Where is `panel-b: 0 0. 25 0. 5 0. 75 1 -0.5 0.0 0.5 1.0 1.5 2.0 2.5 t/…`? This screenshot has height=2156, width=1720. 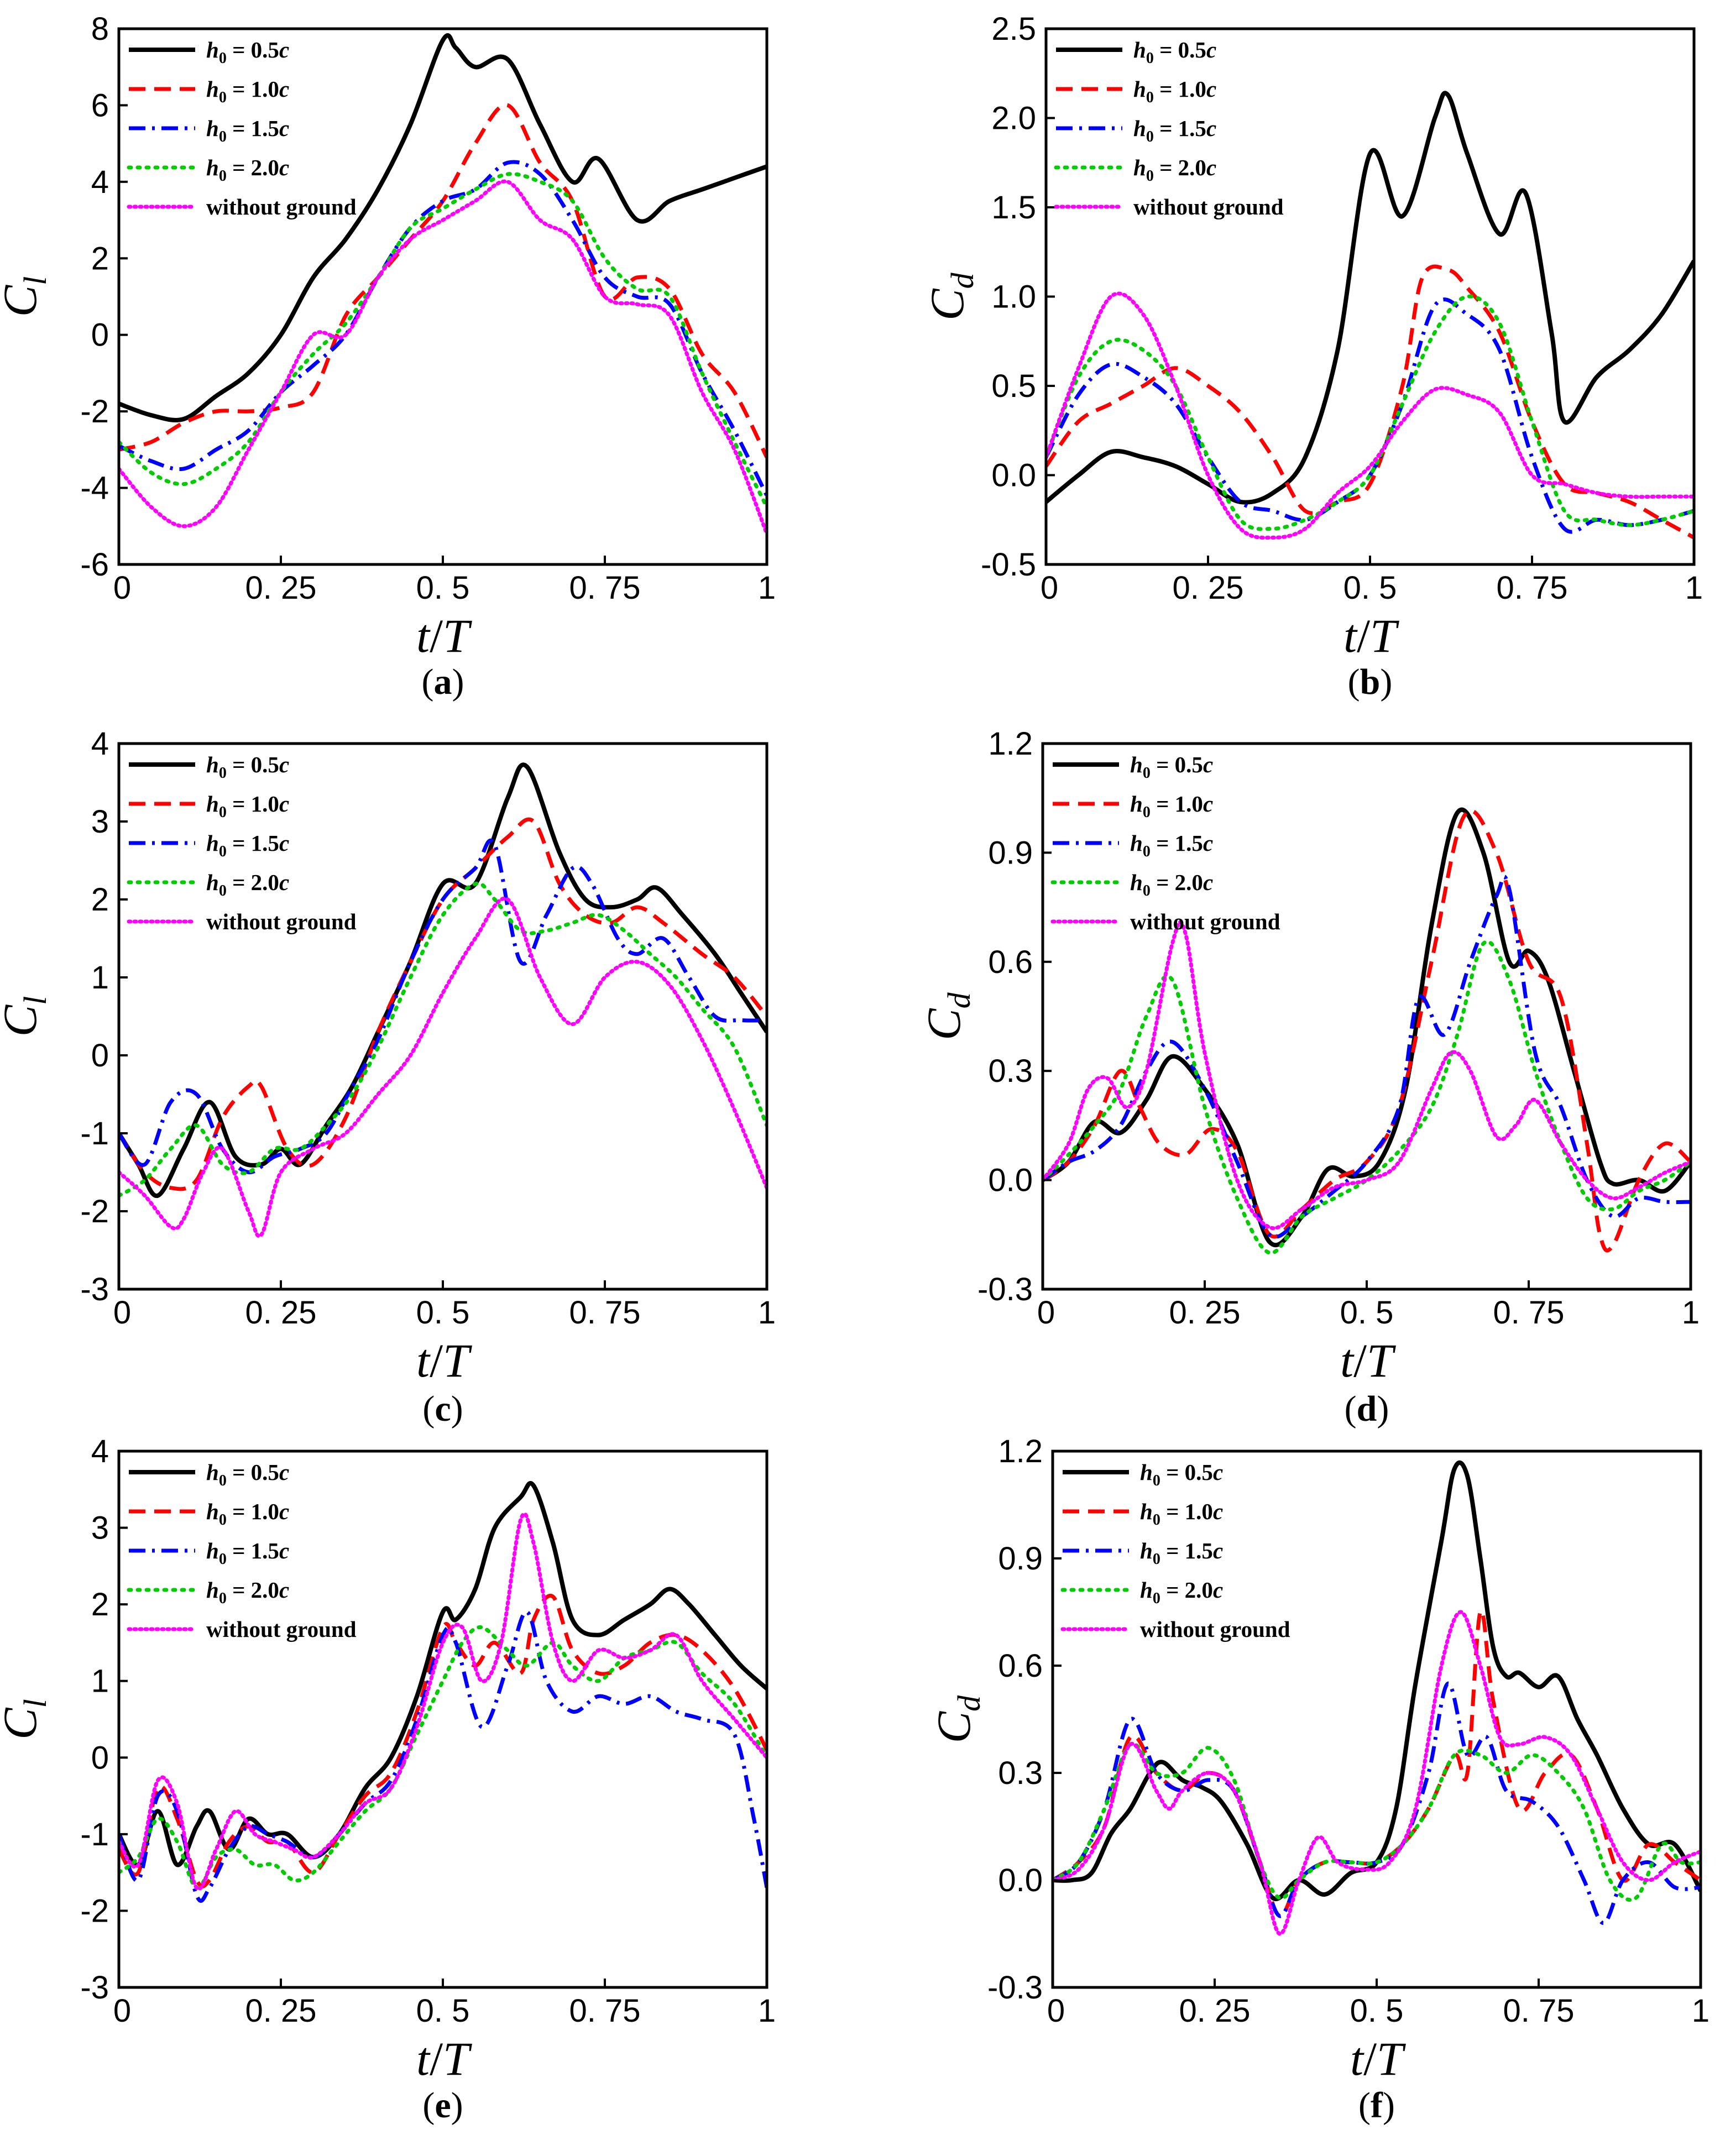
panel-b: 0 0. 25 0. 5 0. 75 1 -0.5 0.0 0.5 1.0 1.5 2.0 2.5 t/… is located at coordinates (1312, 357).